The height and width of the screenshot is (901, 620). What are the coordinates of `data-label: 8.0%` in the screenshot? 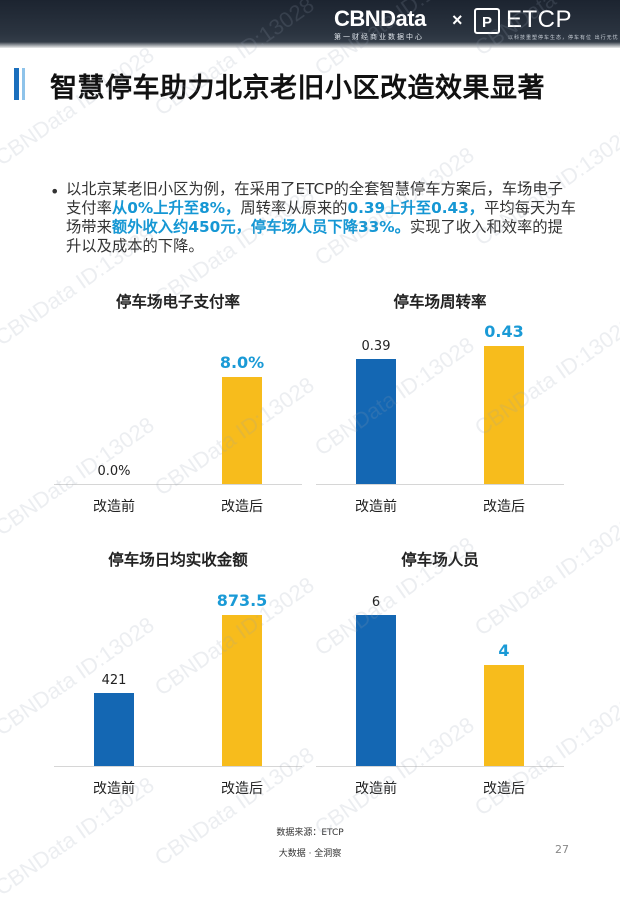 It's located at (242, 362).